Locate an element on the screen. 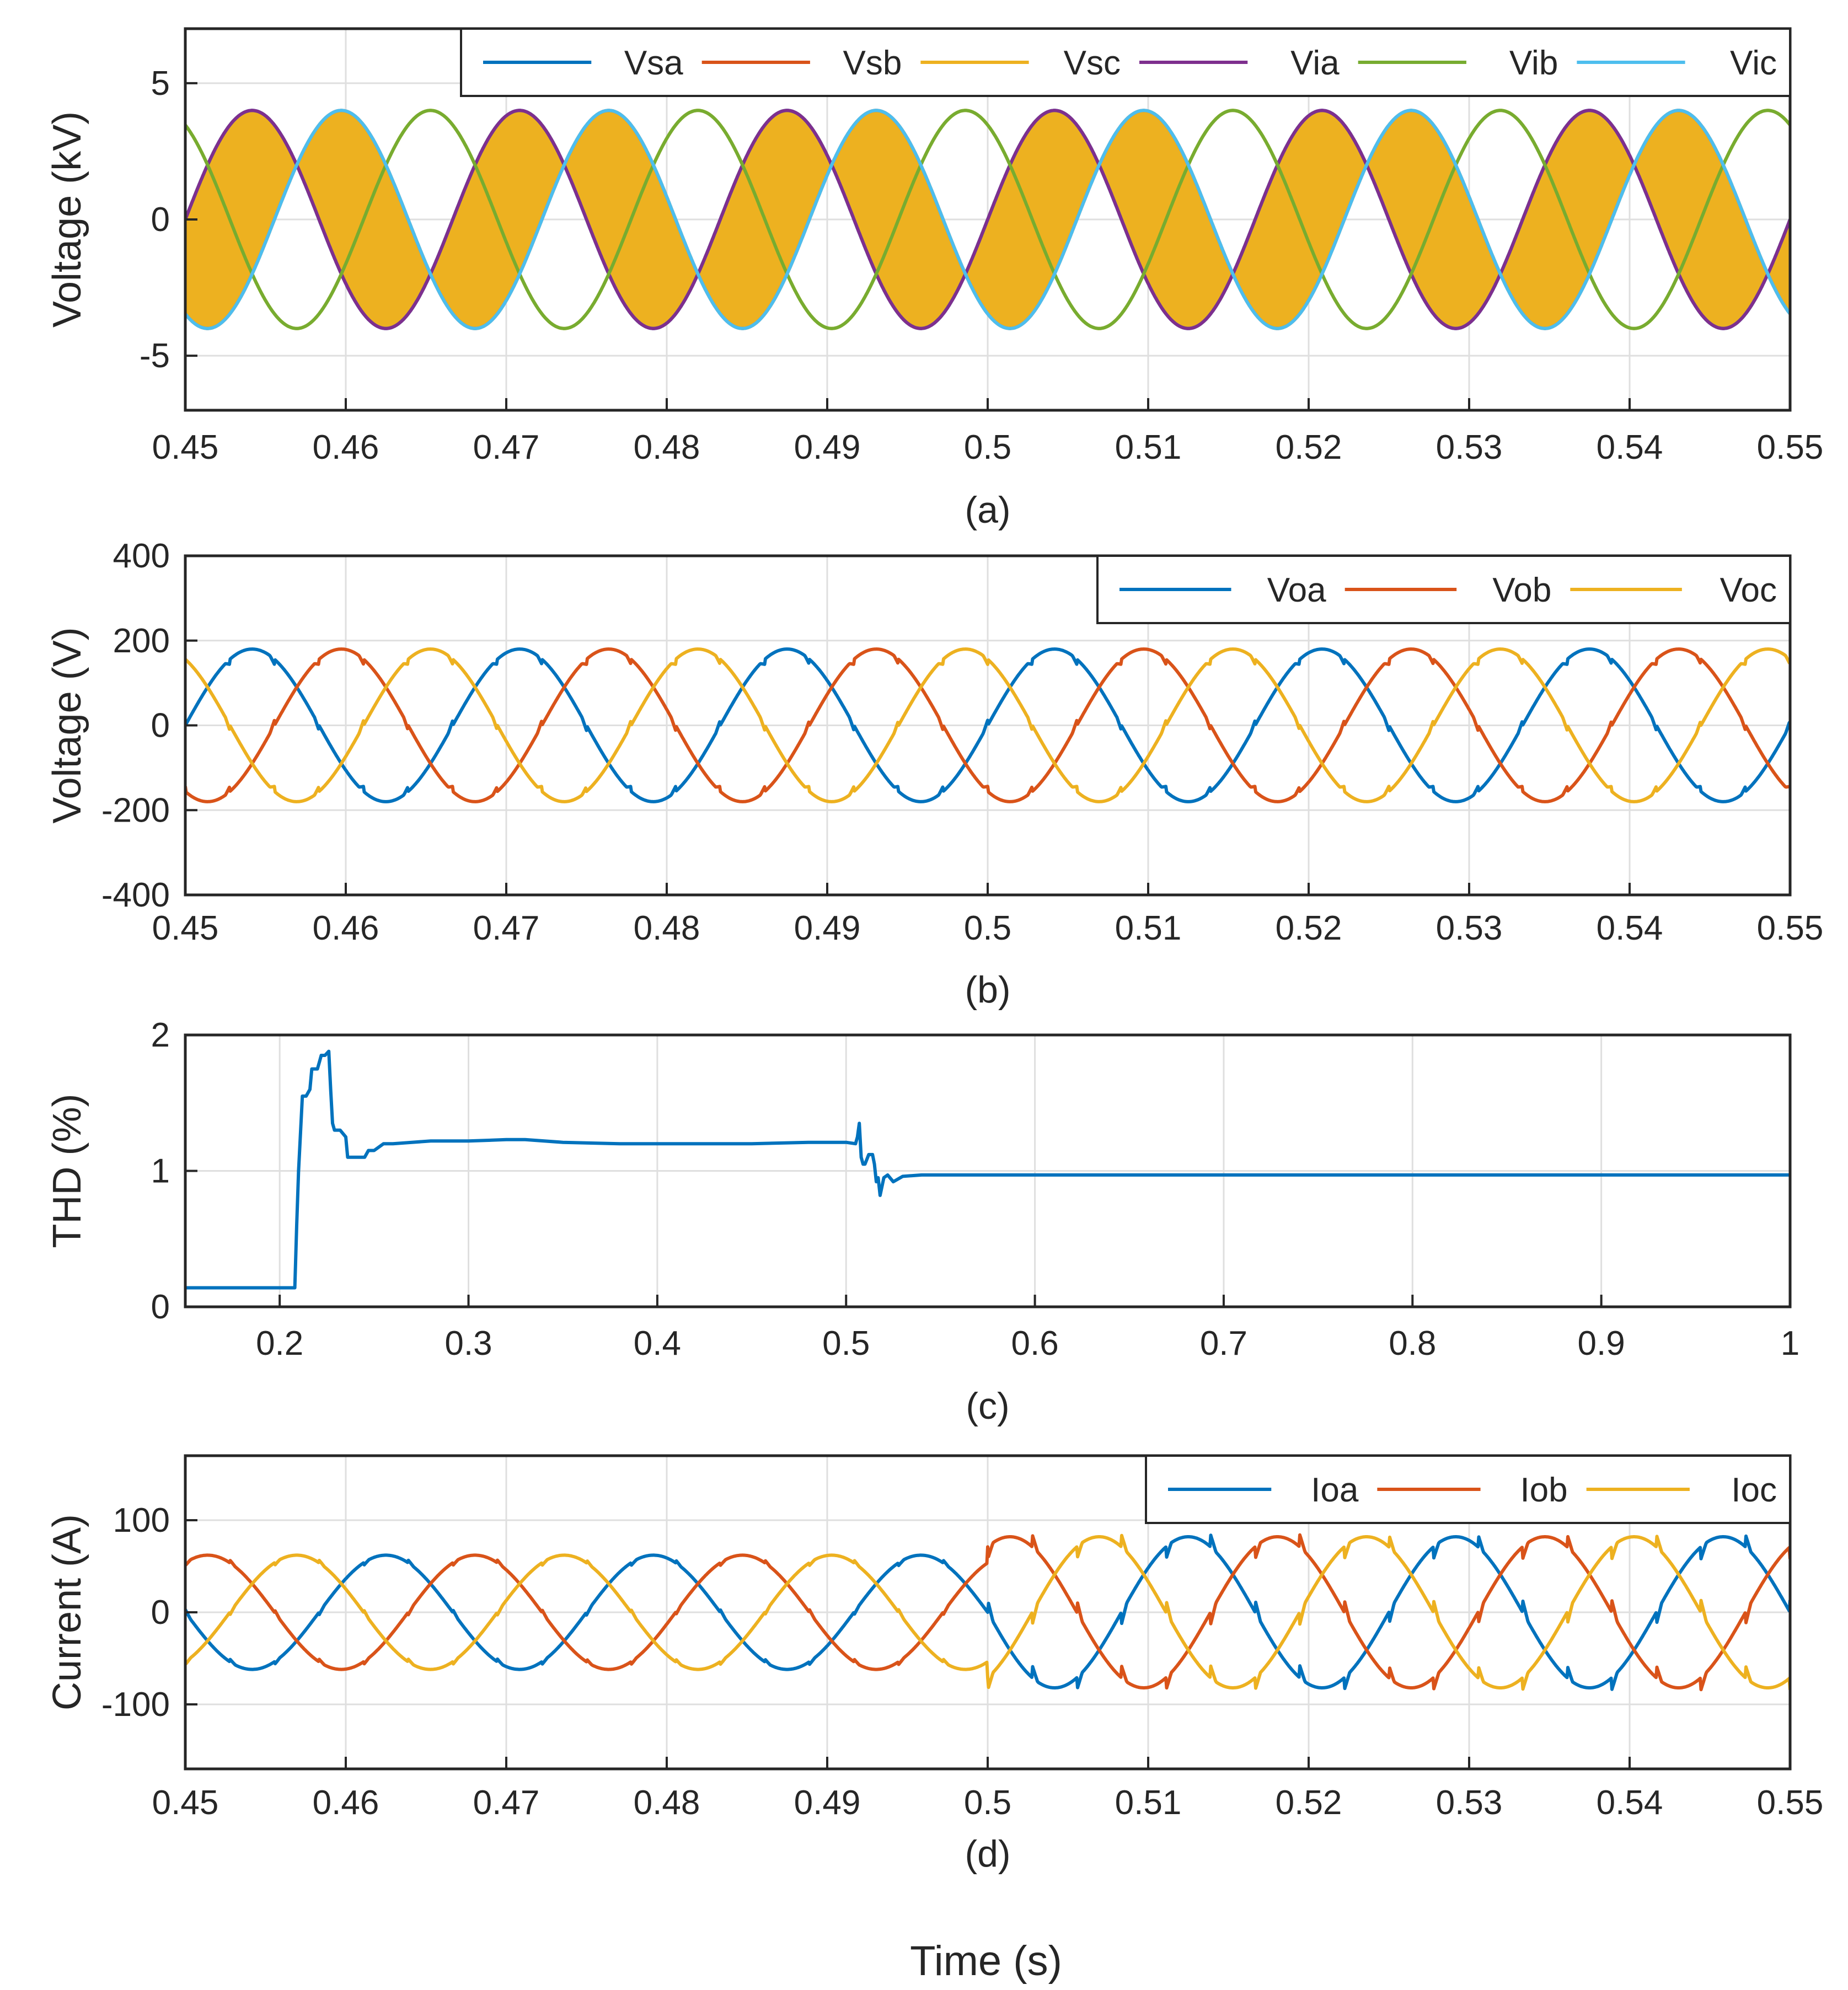 The image size is (1848, 1990). legend-label-voa: Voa is located at coordinates (1296, 590).